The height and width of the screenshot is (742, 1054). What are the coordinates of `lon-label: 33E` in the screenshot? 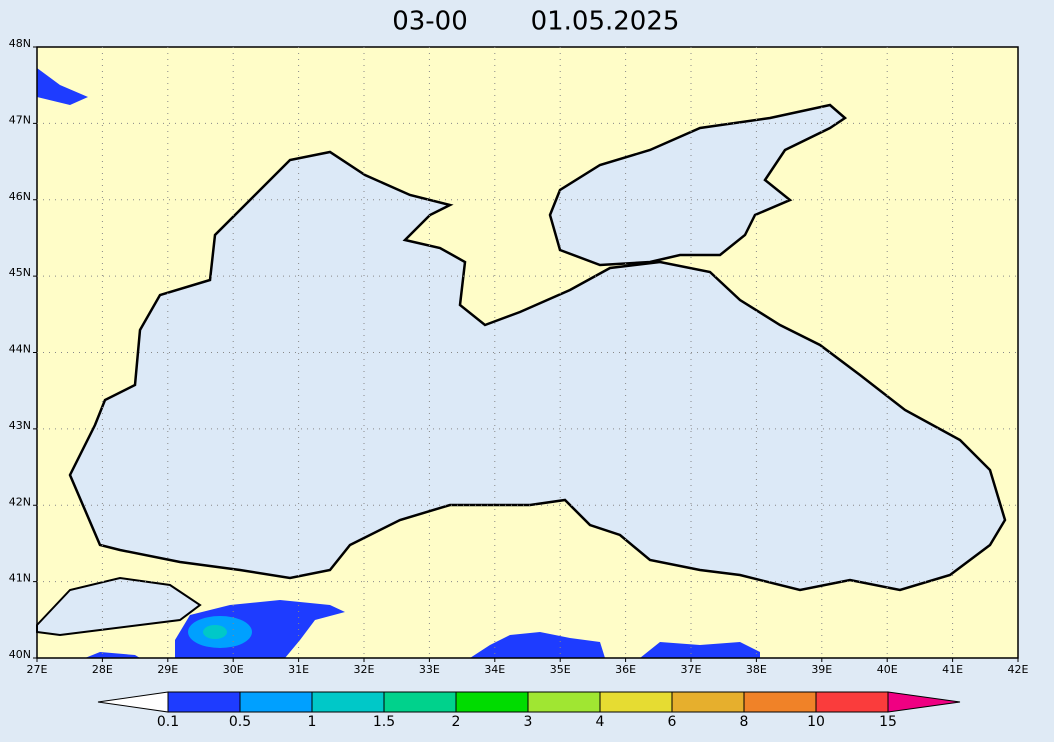 It's located at (429, 669).